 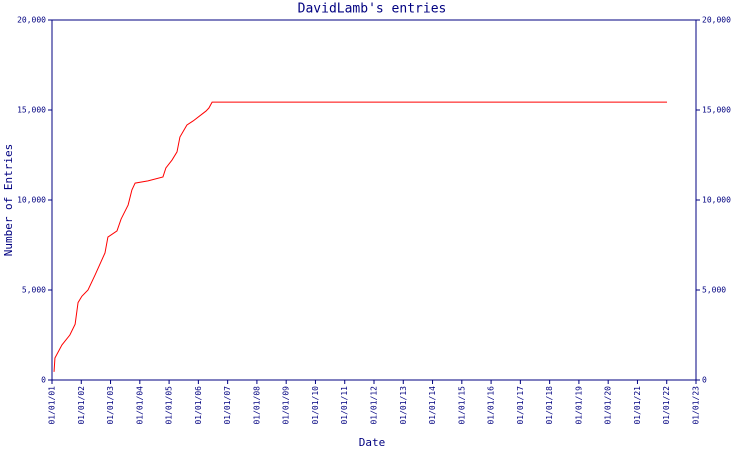 What do you see at coordinates (256, 405) in the screenshot?
I see `x-tick-label: 01/01/08` at bounding box center [256, 405].